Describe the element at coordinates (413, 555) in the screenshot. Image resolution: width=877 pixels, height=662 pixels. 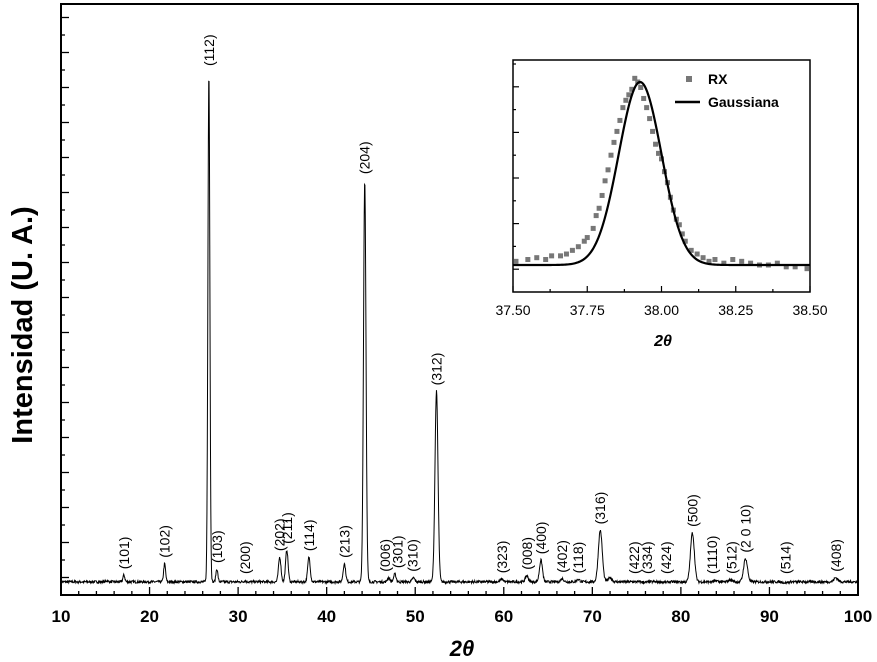
I see `peak-label: (310)` at that location.